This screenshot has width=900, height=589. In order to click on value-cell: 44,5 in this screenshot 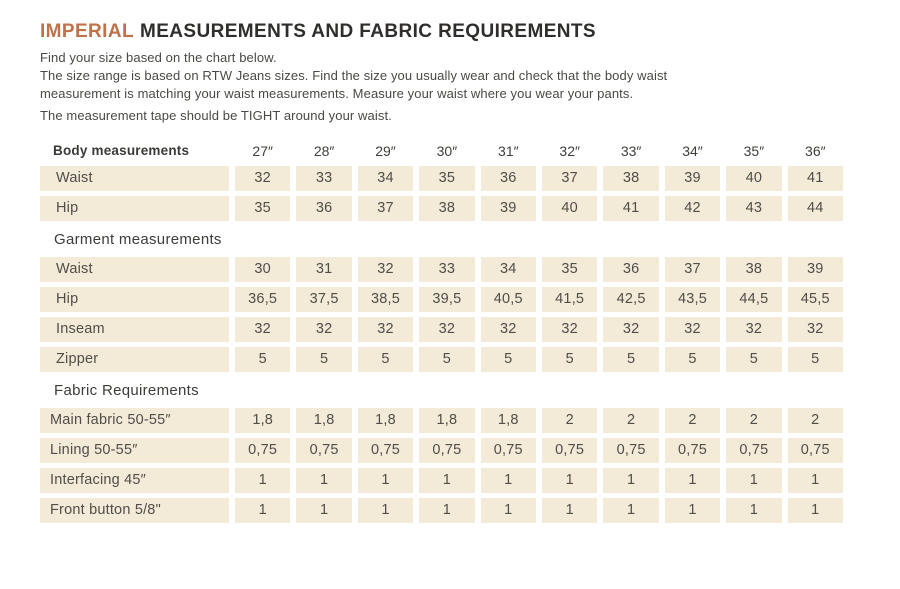, I will do `click(754, 299)`.